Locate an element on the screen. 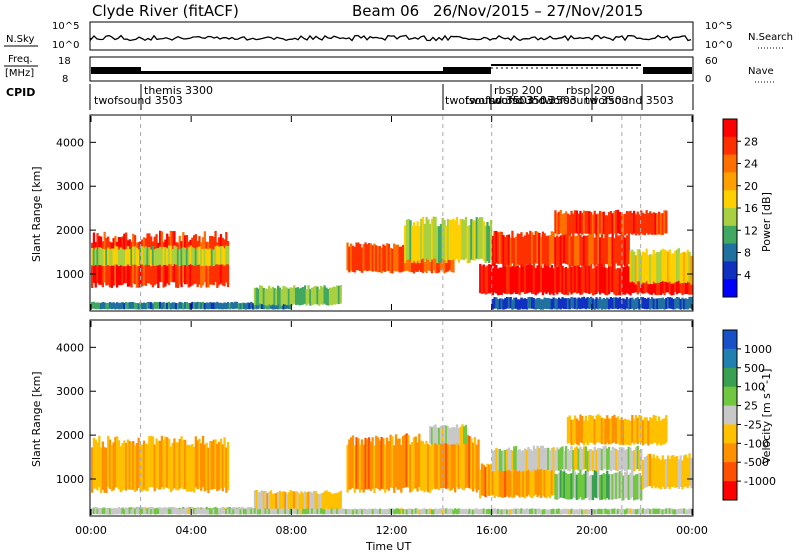 Image resolution: width=800 pixels, height=554 pixels. freq-trace-segment is located at coordinates (566, 65).